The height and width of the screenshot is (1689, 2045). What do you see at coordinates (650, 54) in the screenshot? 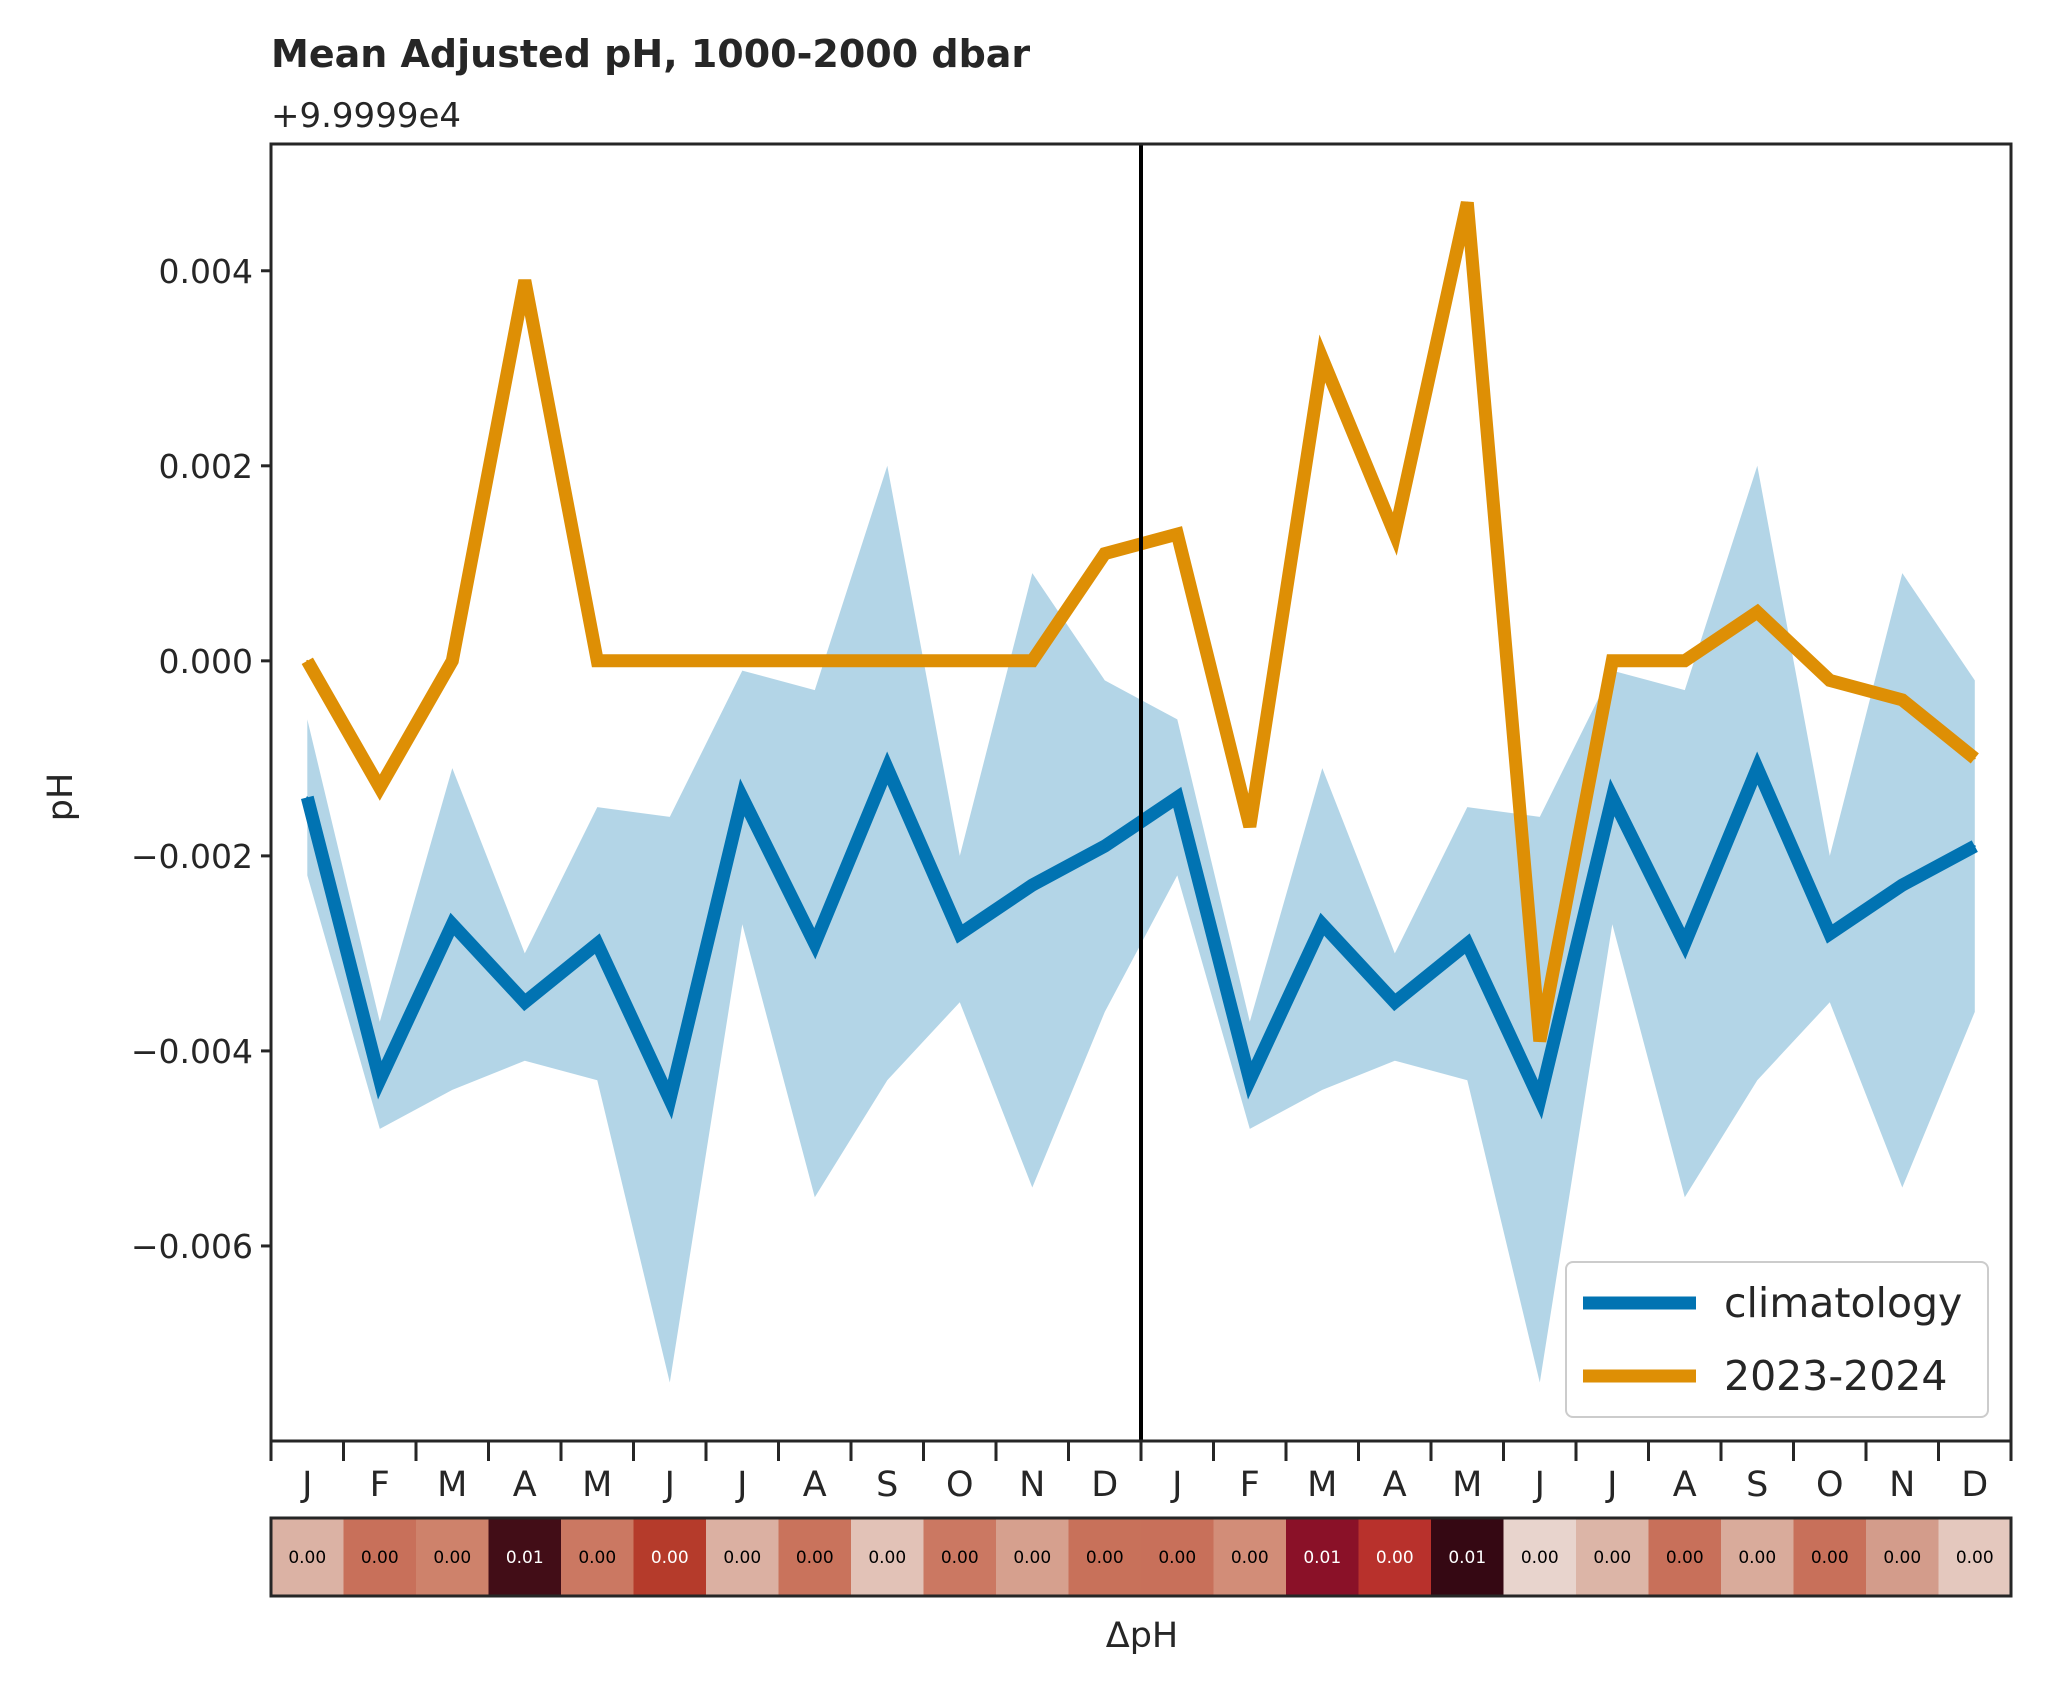
I see `chart-title: Mean Adjusted pH, 1000-2000 dbar` at bounding box center [650, 54].